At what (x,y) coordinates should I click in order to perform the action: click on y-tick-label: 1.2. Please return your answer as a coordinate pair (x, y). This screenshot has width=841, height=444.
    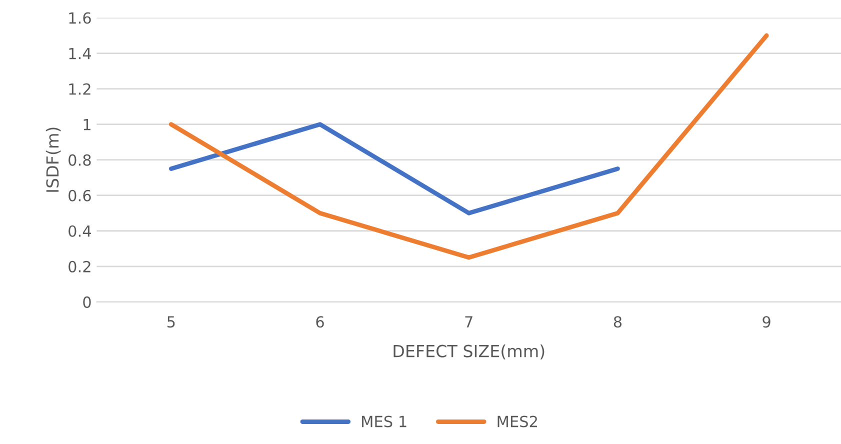
    Looking at the image, I should click on (79, 89).